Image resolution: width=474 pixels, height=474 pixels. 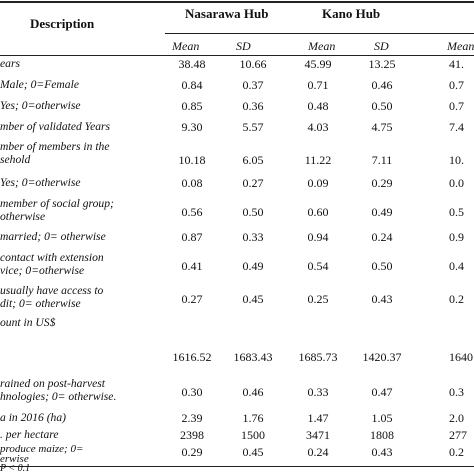 What do you see at coordinates (456, 392) in the screenshot?
I see `third-hub-mean: 0.3` at bounding box center [456, 392].